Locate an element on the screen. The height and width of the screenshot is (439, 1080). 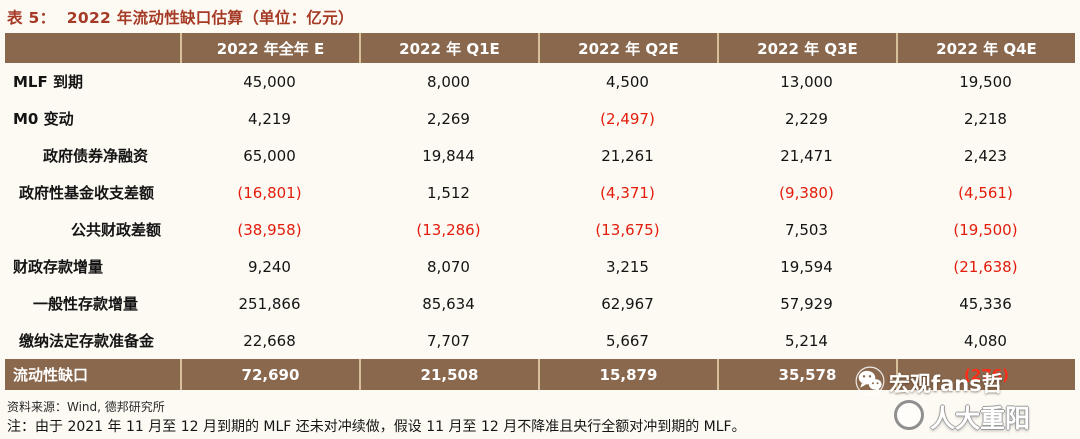
value-cell: 57,929 is located at coordinates (806, 303).